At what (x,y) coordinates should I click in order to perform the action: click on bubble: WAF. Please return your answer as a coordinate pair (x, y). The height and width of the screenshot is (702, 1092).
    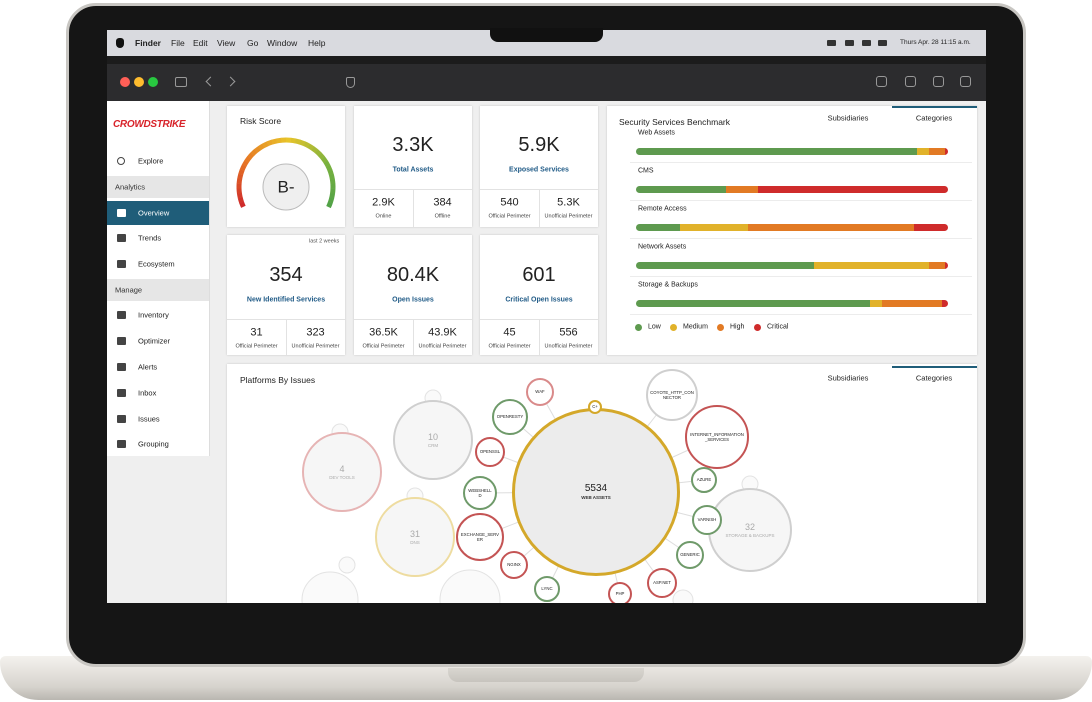
    Looking at the image, I should click on (540, 392).